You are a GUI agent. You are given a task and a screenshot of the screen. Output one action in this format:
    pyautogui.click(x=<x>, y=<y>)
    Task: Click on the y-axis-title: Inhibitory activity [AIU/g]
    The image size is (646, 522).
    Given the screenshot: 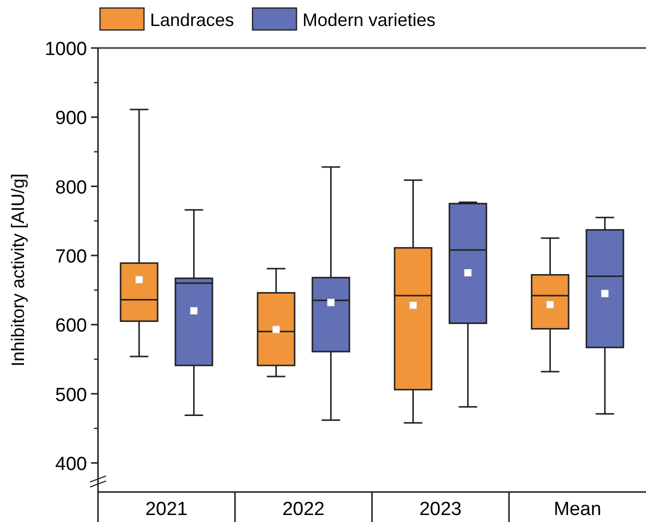 What is the action you would take?
    pyautogui.click(x=18, y=270)
    